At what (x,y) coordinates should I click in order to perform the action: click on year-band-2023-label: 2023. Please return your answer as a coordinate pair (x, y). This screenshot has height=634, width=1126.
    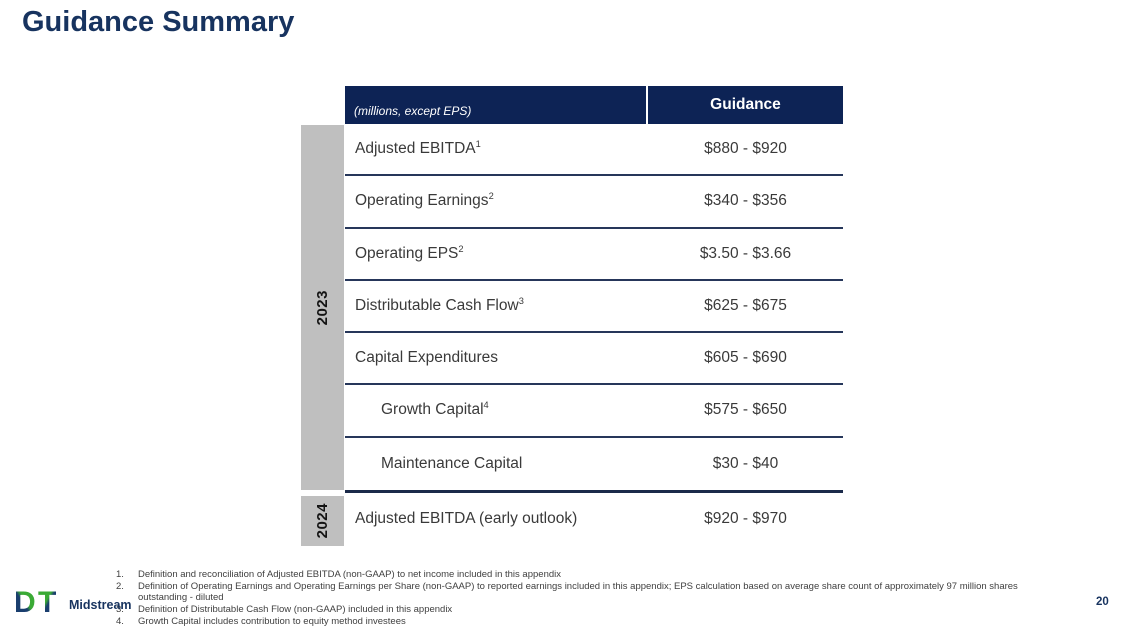
    Looking at the image, I should click on (322, 307).